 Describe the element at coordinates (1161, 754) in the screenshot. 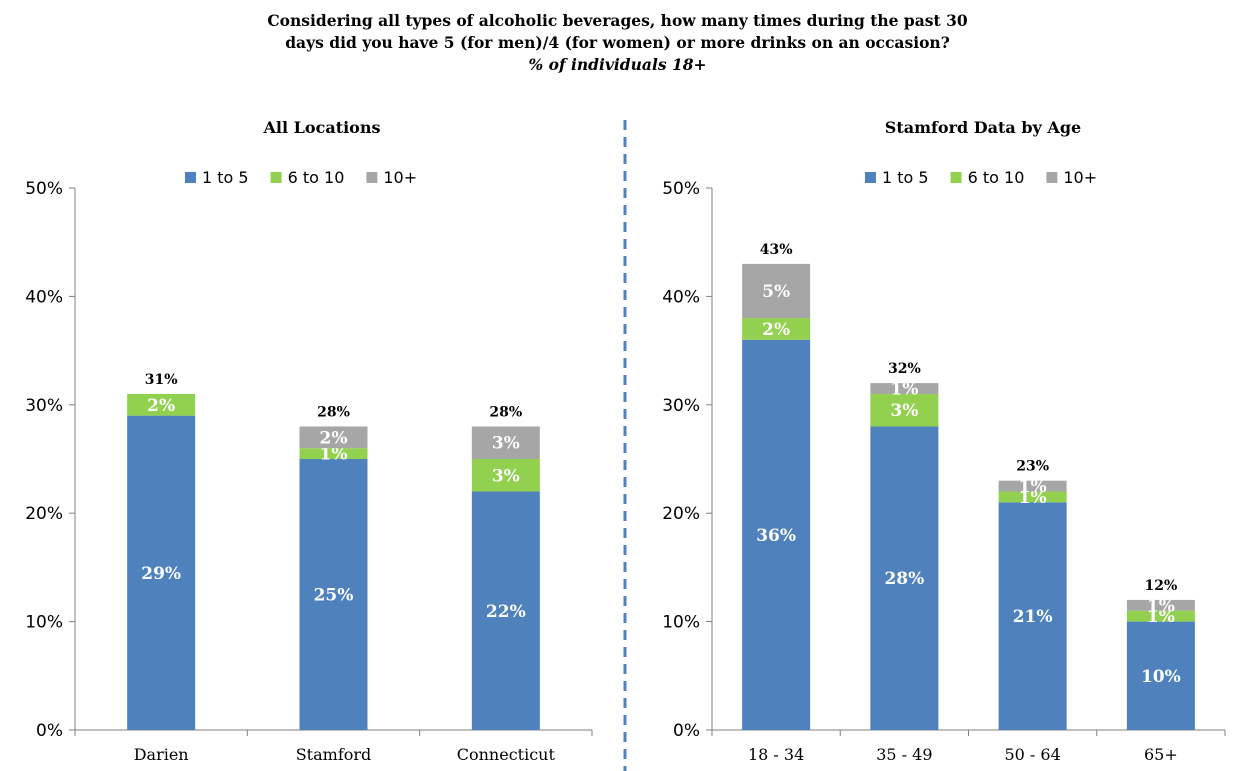

I see `x-tick-label: 65+` at that location.